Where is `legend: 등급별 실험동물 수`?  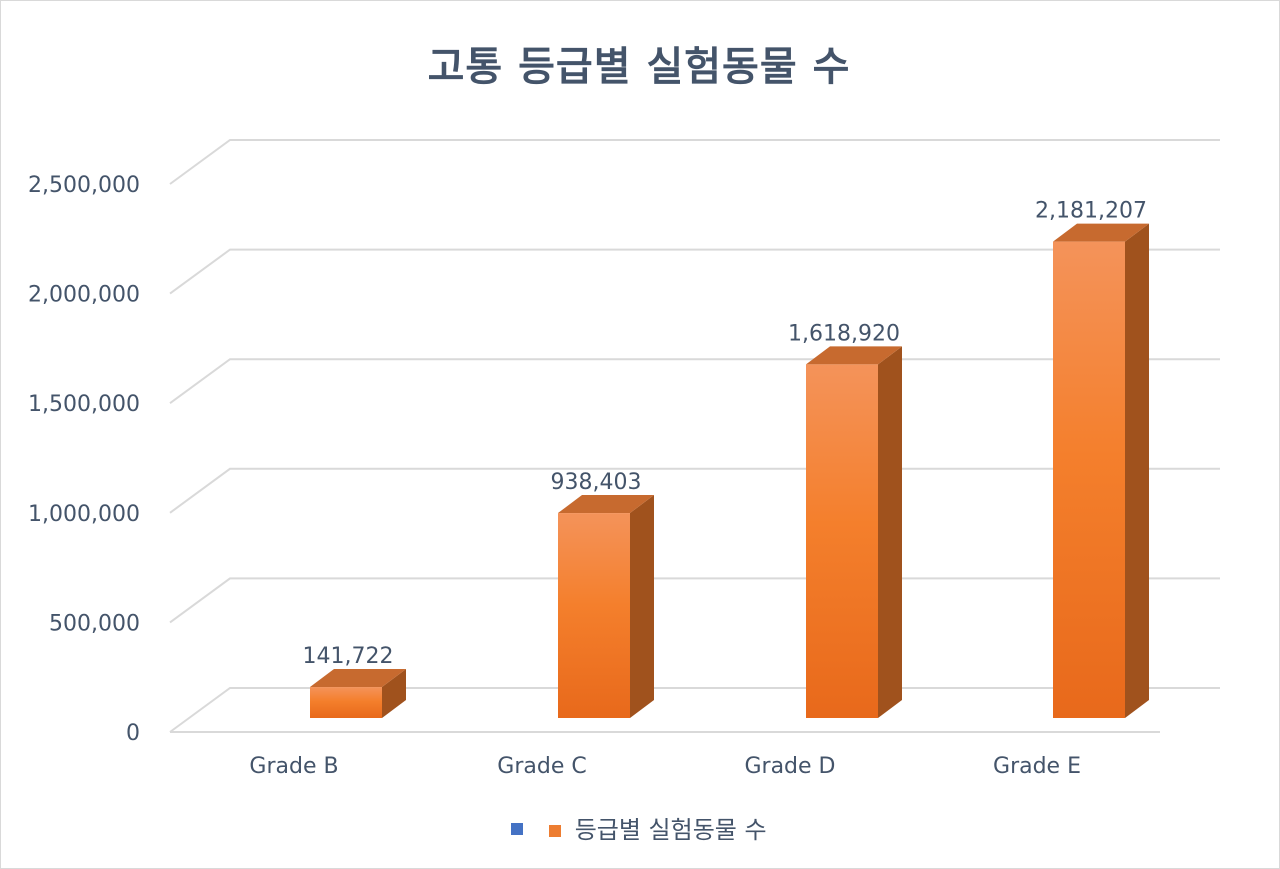 legend: 등급별 실험동물 수 is located at coordinates (639, 827).